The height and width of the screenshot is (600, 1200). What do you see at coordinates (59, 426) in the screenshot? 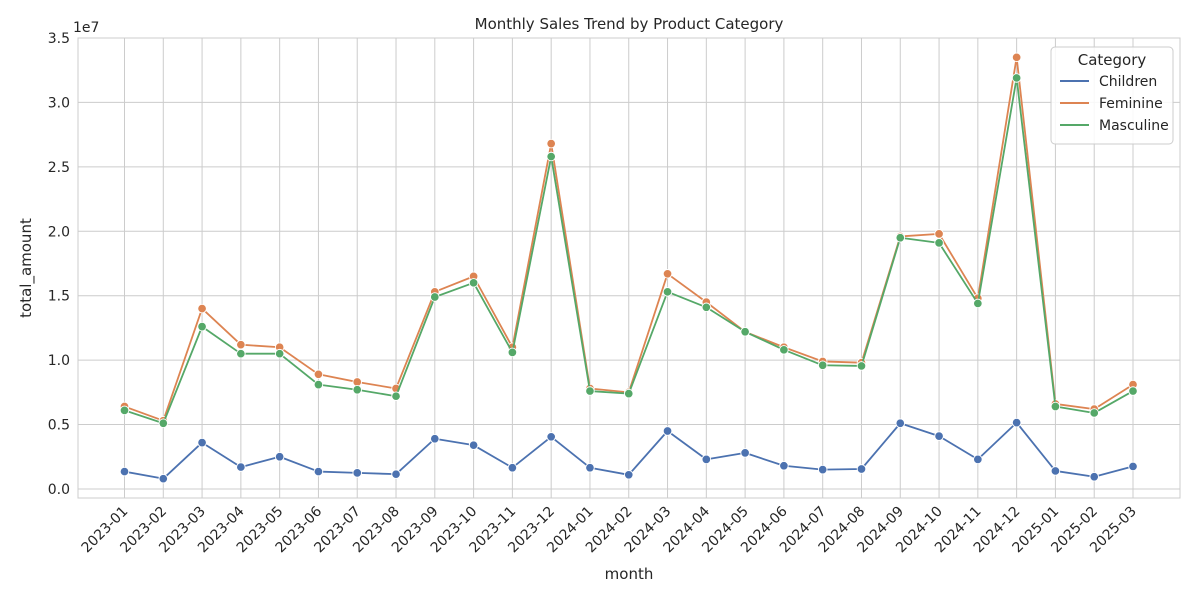
I see `y-tick-label: 0.5` at bounding box center [59, 426].